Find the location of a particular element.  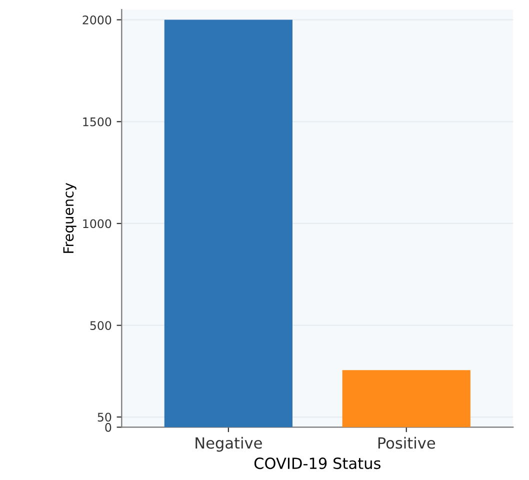

y-tick-label: 50 is located at coordinates (105, 417).